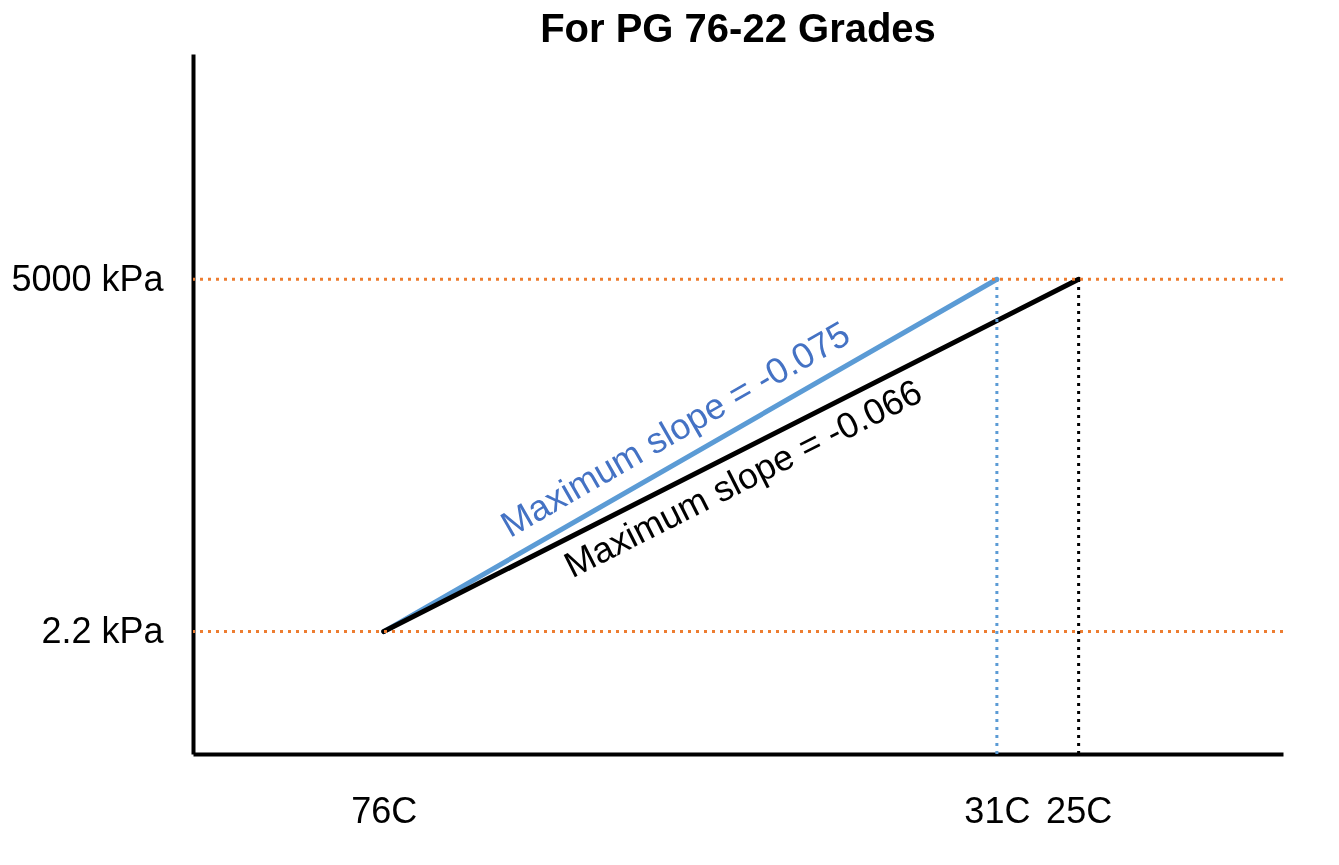 This screenshot has width=1339, height=865. What do you see at coordinates (738, 28) in the screenshot?
I see `chart-title: For PG 76-22 Grades` at bounding box center [738, 28].